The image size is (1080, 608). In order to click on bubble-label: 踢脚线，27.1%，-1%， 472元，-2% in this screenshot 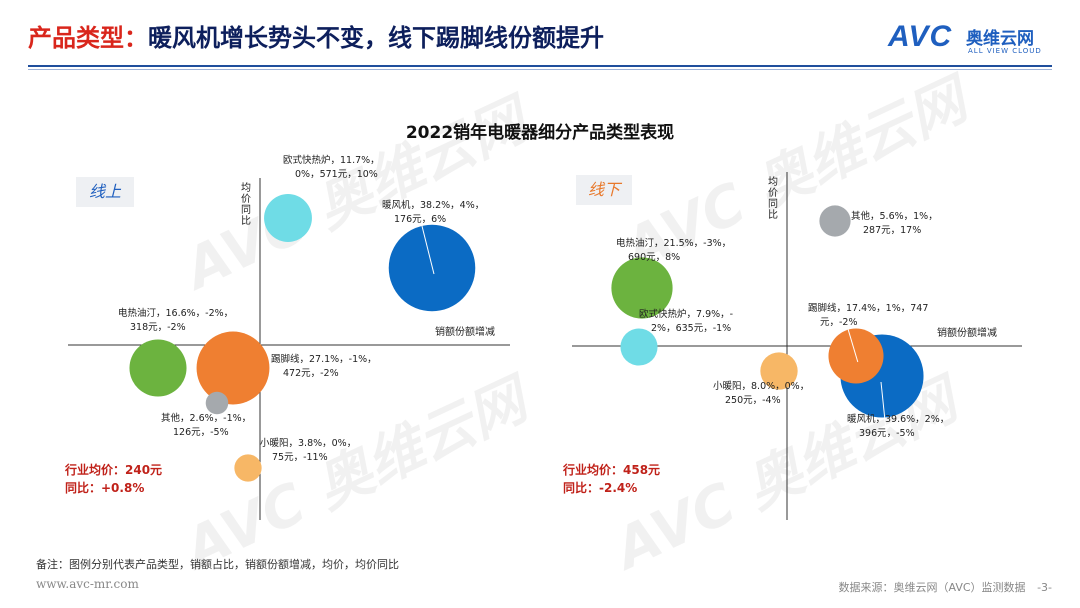, I will do `click(324, 366)`.